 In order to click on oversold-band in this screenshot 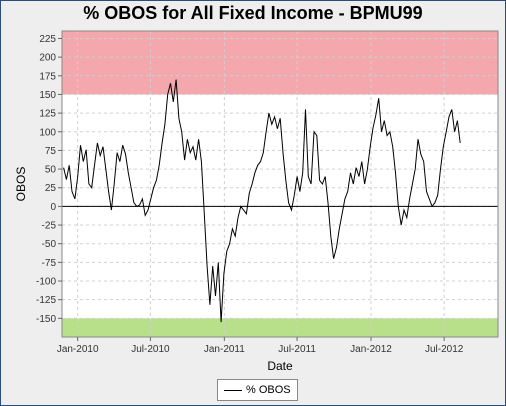, I will do `click(280, 327)`.